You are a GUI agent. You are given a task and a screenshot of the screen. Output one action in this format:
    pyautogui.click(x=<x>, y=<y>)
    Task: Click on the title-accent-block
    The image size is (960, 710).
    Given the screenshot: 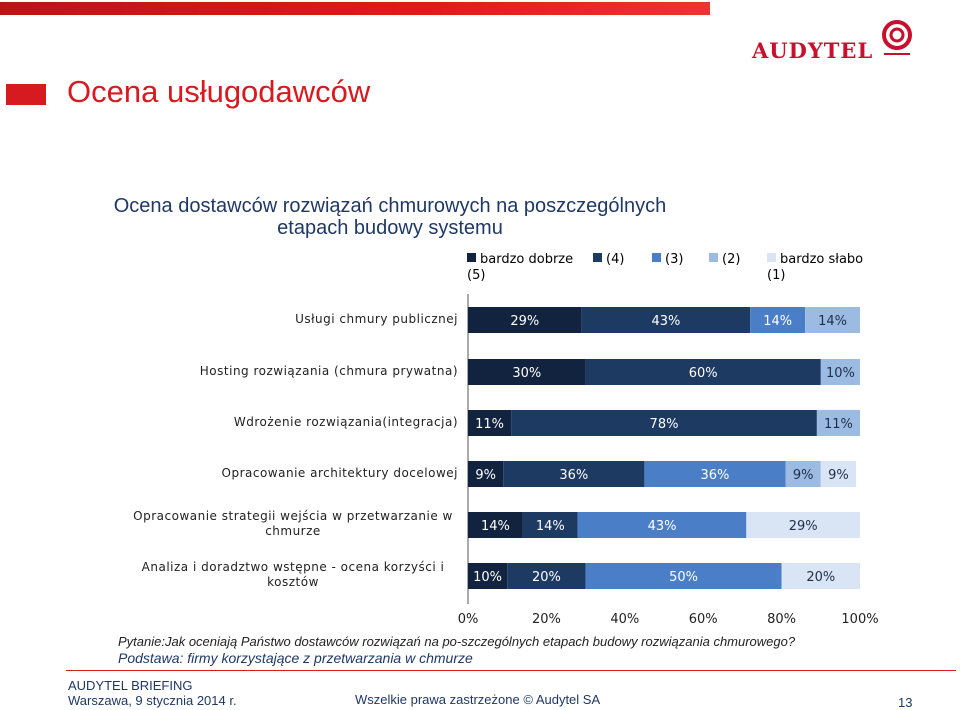 What is the action you would take?
    pyautogui.click(x=26, y=94)
    